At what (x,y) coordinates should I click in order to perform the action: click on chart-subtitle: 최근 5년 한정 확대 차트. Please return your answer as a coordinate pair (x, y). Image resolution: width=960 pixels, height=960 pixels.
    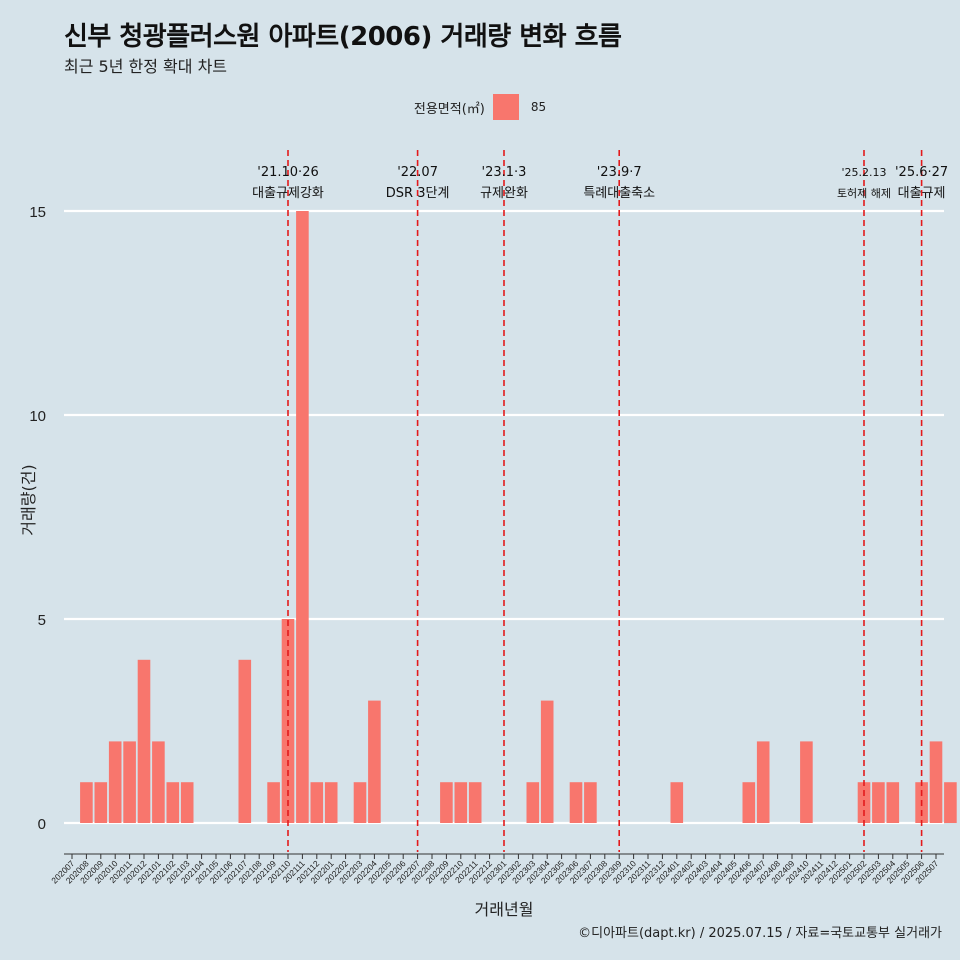
    Looking at the image, I should click on (146, 66).